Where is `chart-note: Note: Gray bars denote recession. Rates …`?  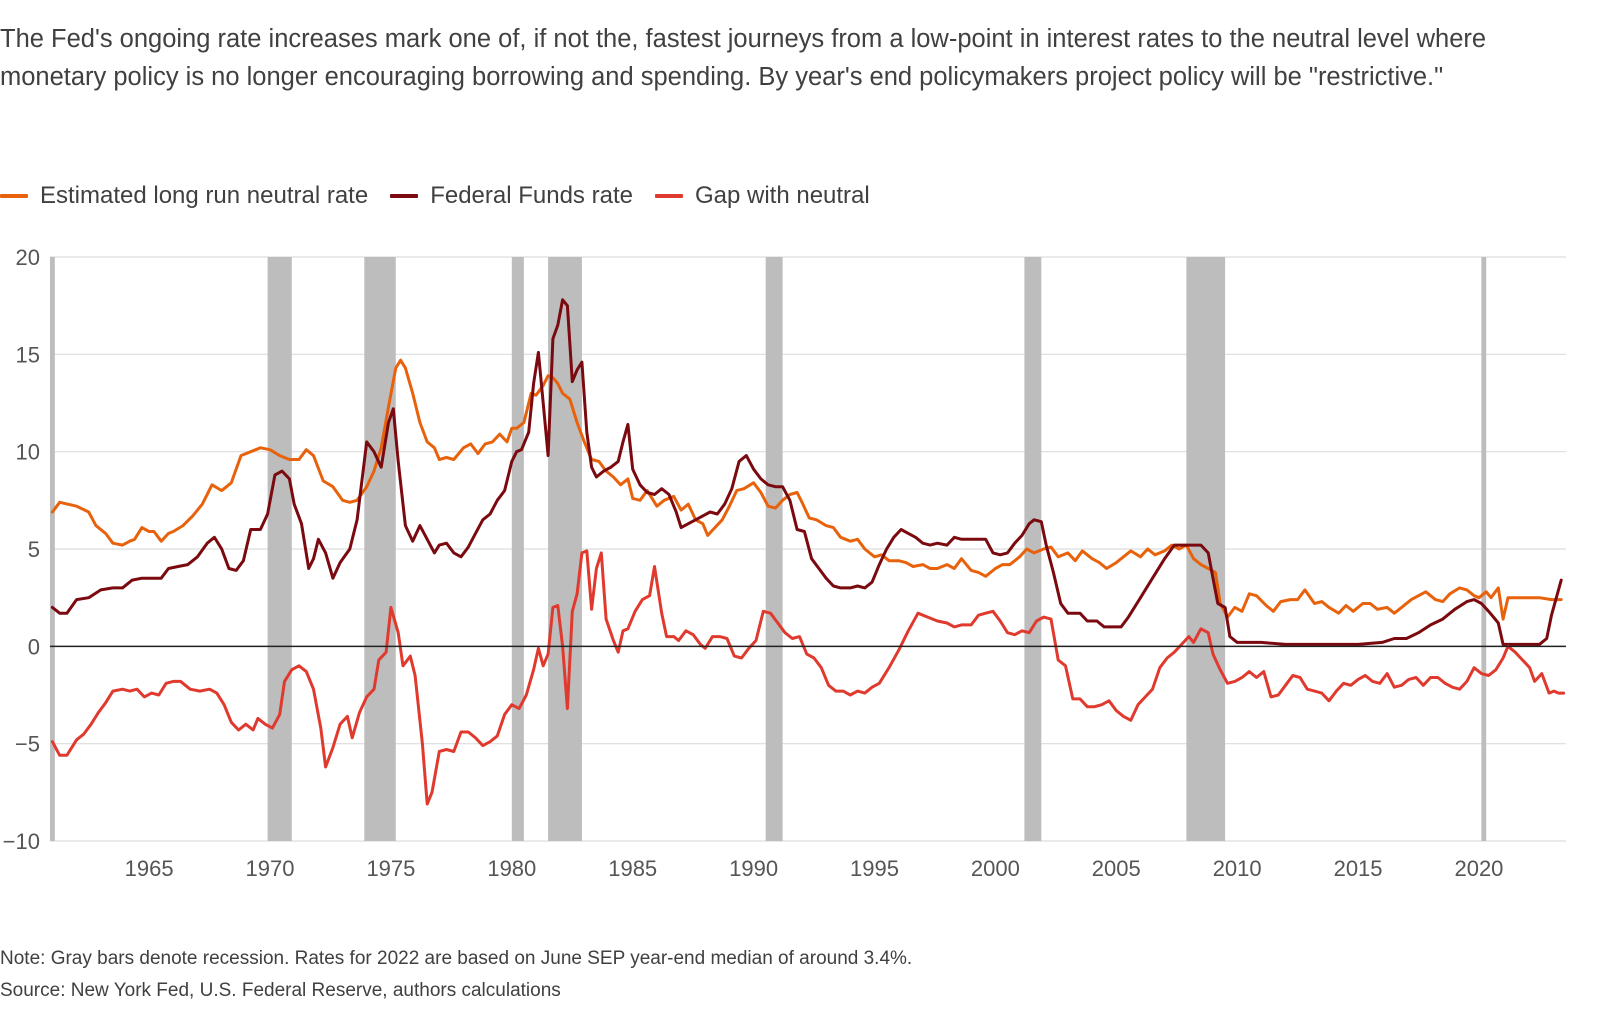
chart-note: Note: Gray bars denote recession. Rates … is located at coordinates (456, 958).